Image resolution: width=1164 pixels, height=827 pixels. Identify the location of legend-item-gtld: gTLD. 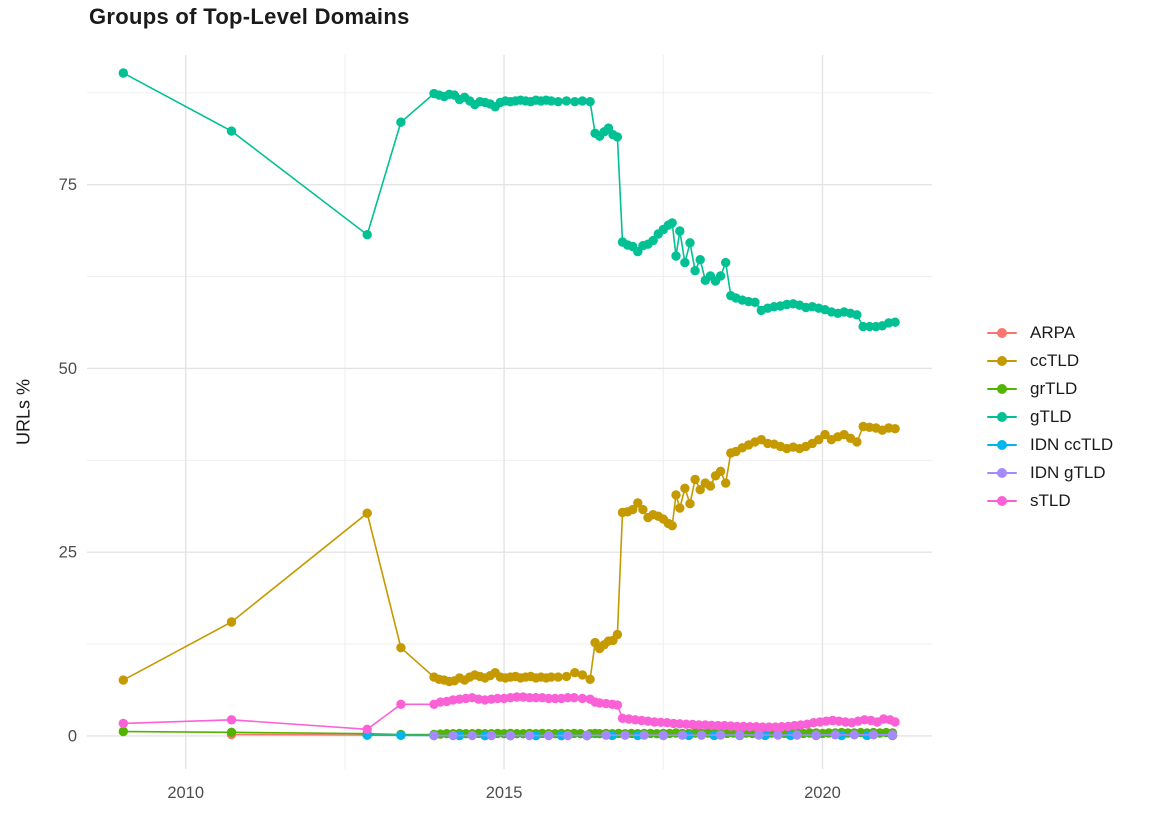
(1049, 417).